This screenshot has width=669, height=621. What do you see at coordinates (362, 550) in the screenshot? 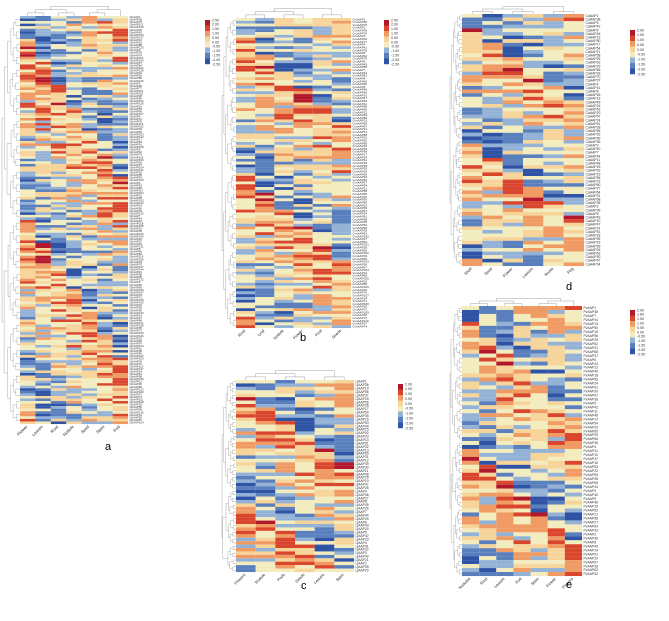
I see `row-label: LjAAP22` at bounding box center [362, 550].